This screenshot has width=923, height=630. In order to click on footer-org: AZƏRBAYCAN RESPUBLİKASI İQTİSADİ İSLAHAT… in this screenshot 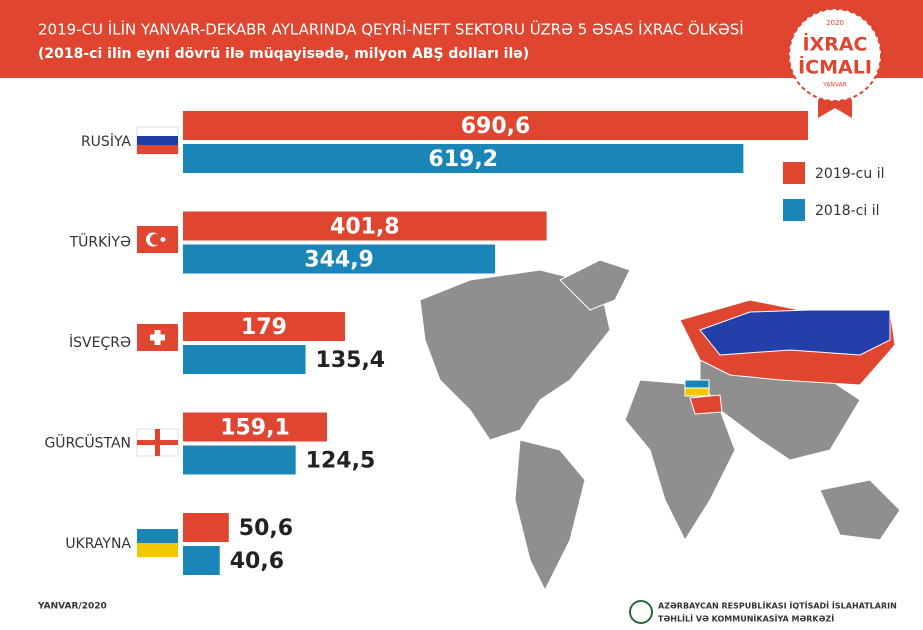, I will do `click(777, 606)`.